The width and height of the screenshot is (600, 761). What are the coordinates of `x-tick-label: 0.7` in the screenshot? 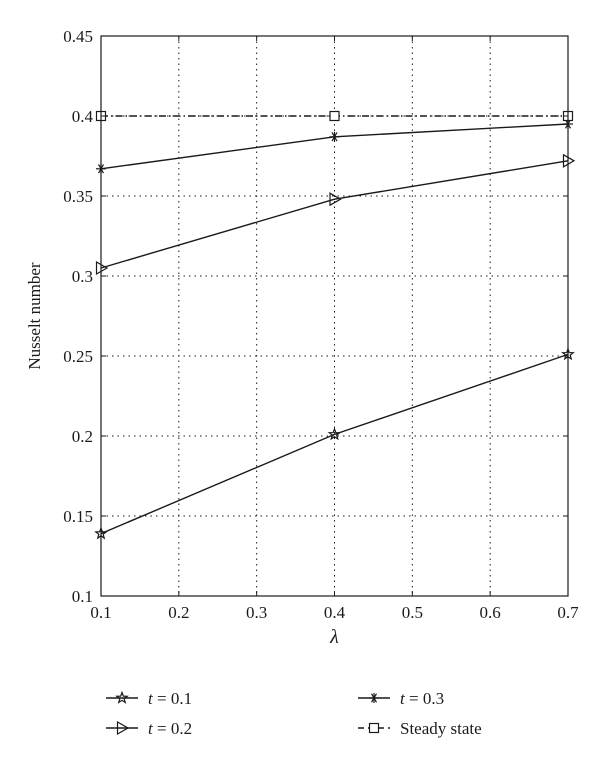 It's located at (568, 612).